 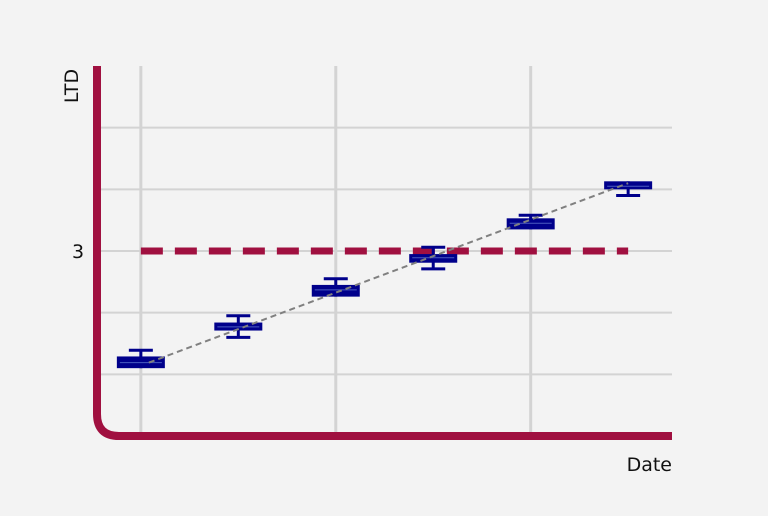 I want to click on y-tick-label: 3, so click(x=78, y=252).